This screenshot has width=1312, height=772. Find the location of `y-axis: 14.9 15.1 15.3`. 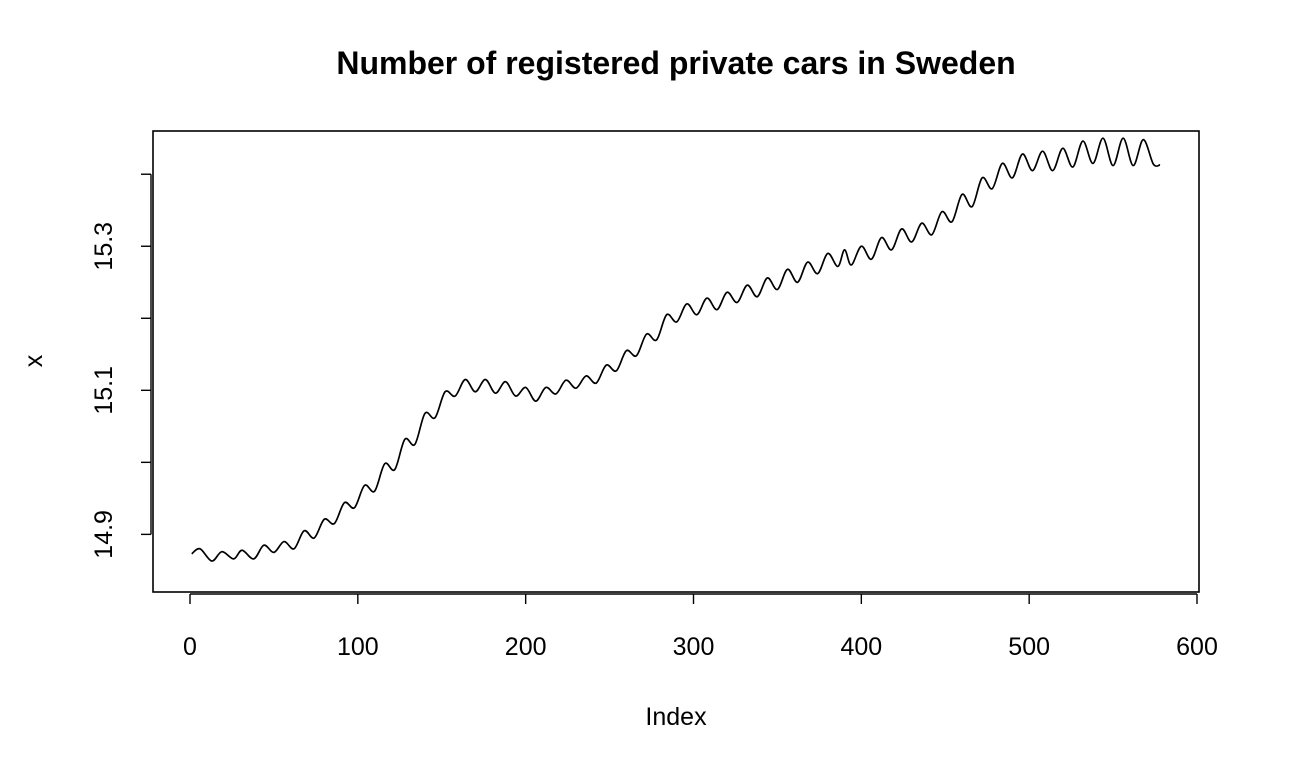

y-axis: 14.9 15.1 15.3 is located at coordinates (121, 366).